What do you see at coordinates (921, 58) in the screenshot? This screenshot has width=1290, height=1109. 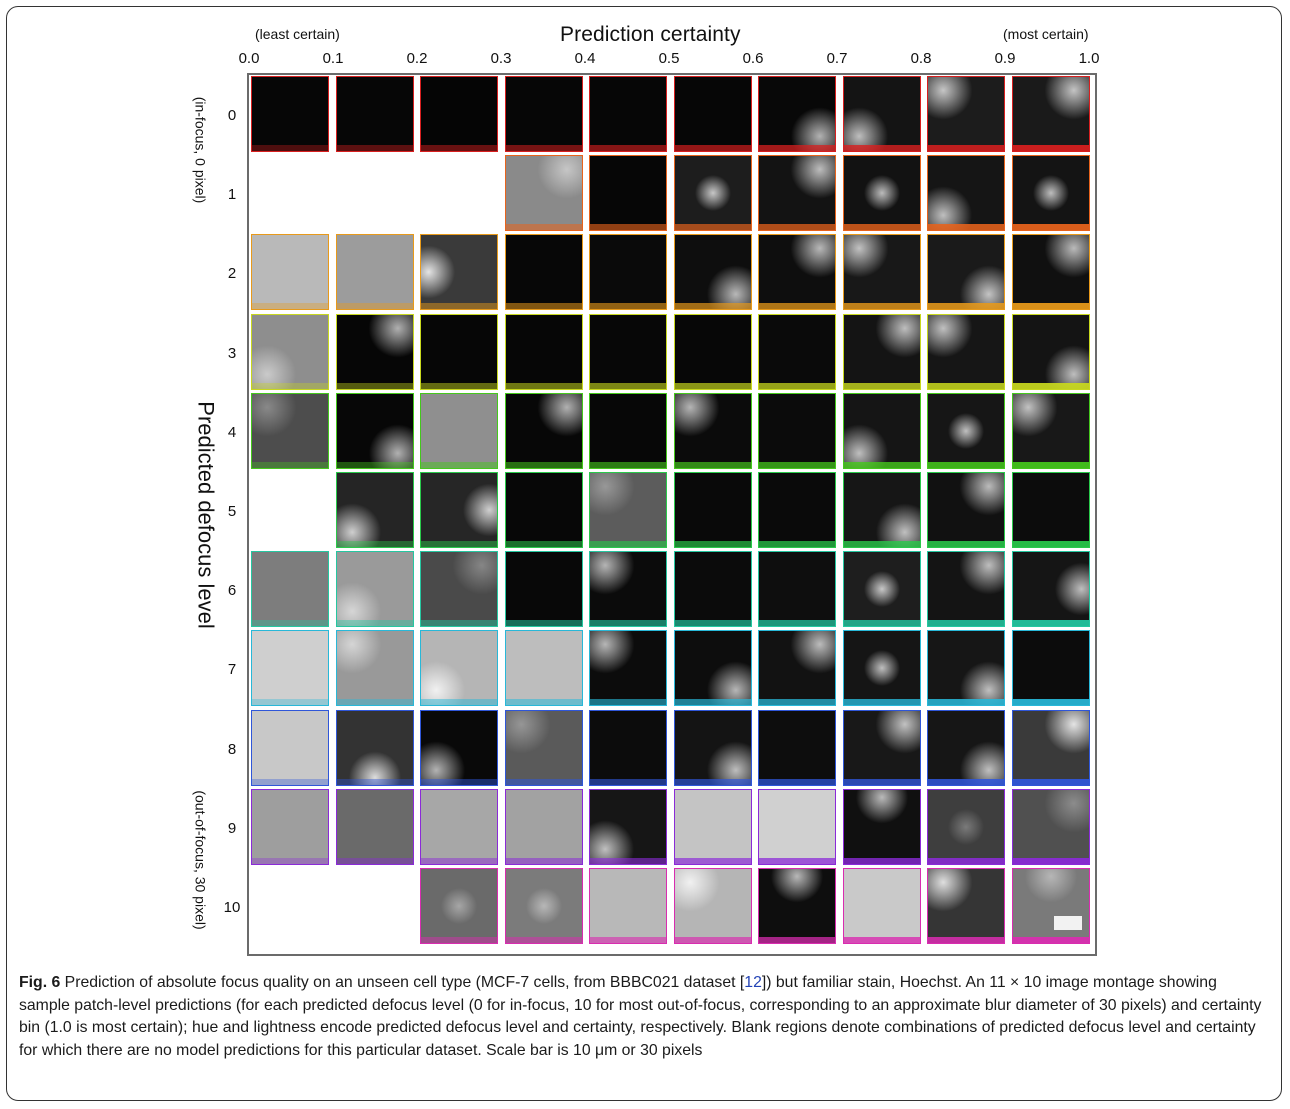 I see `x-tick-label: 0.8` at bounding box center [921, 58].